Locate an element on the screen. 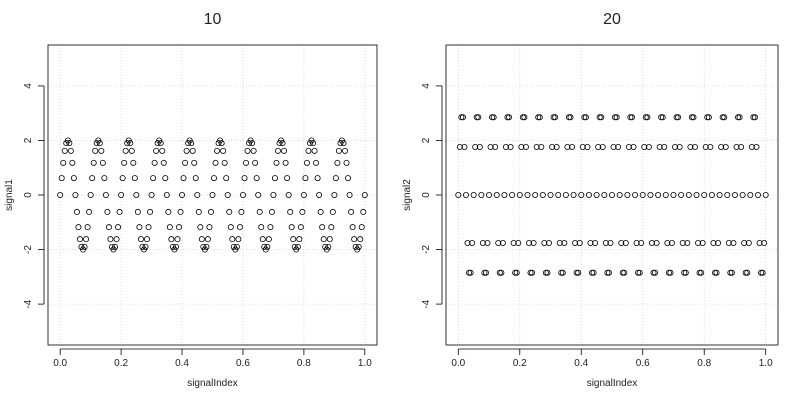 The image size is (800, 406). x-tick-label: 1.0 is located at coordinates (365, 363).